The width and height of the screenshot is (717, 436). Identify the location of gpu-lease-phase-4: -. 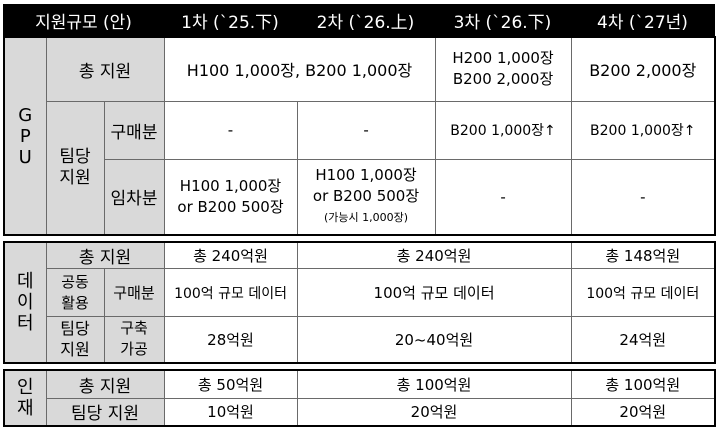
(643, 197).